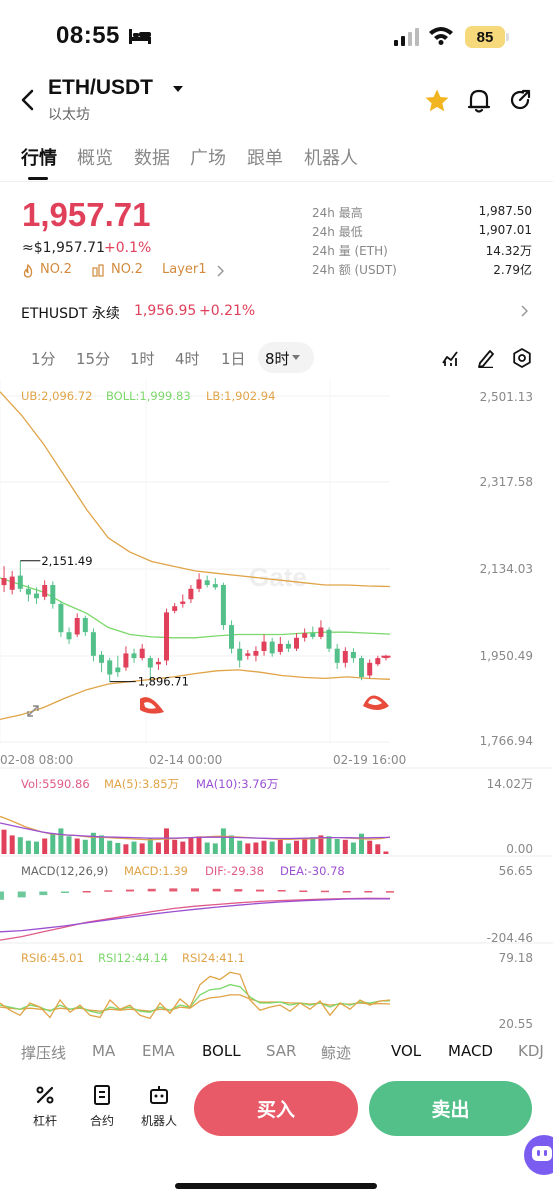  I want to click on draw-pen-icon, so click(486, 358).